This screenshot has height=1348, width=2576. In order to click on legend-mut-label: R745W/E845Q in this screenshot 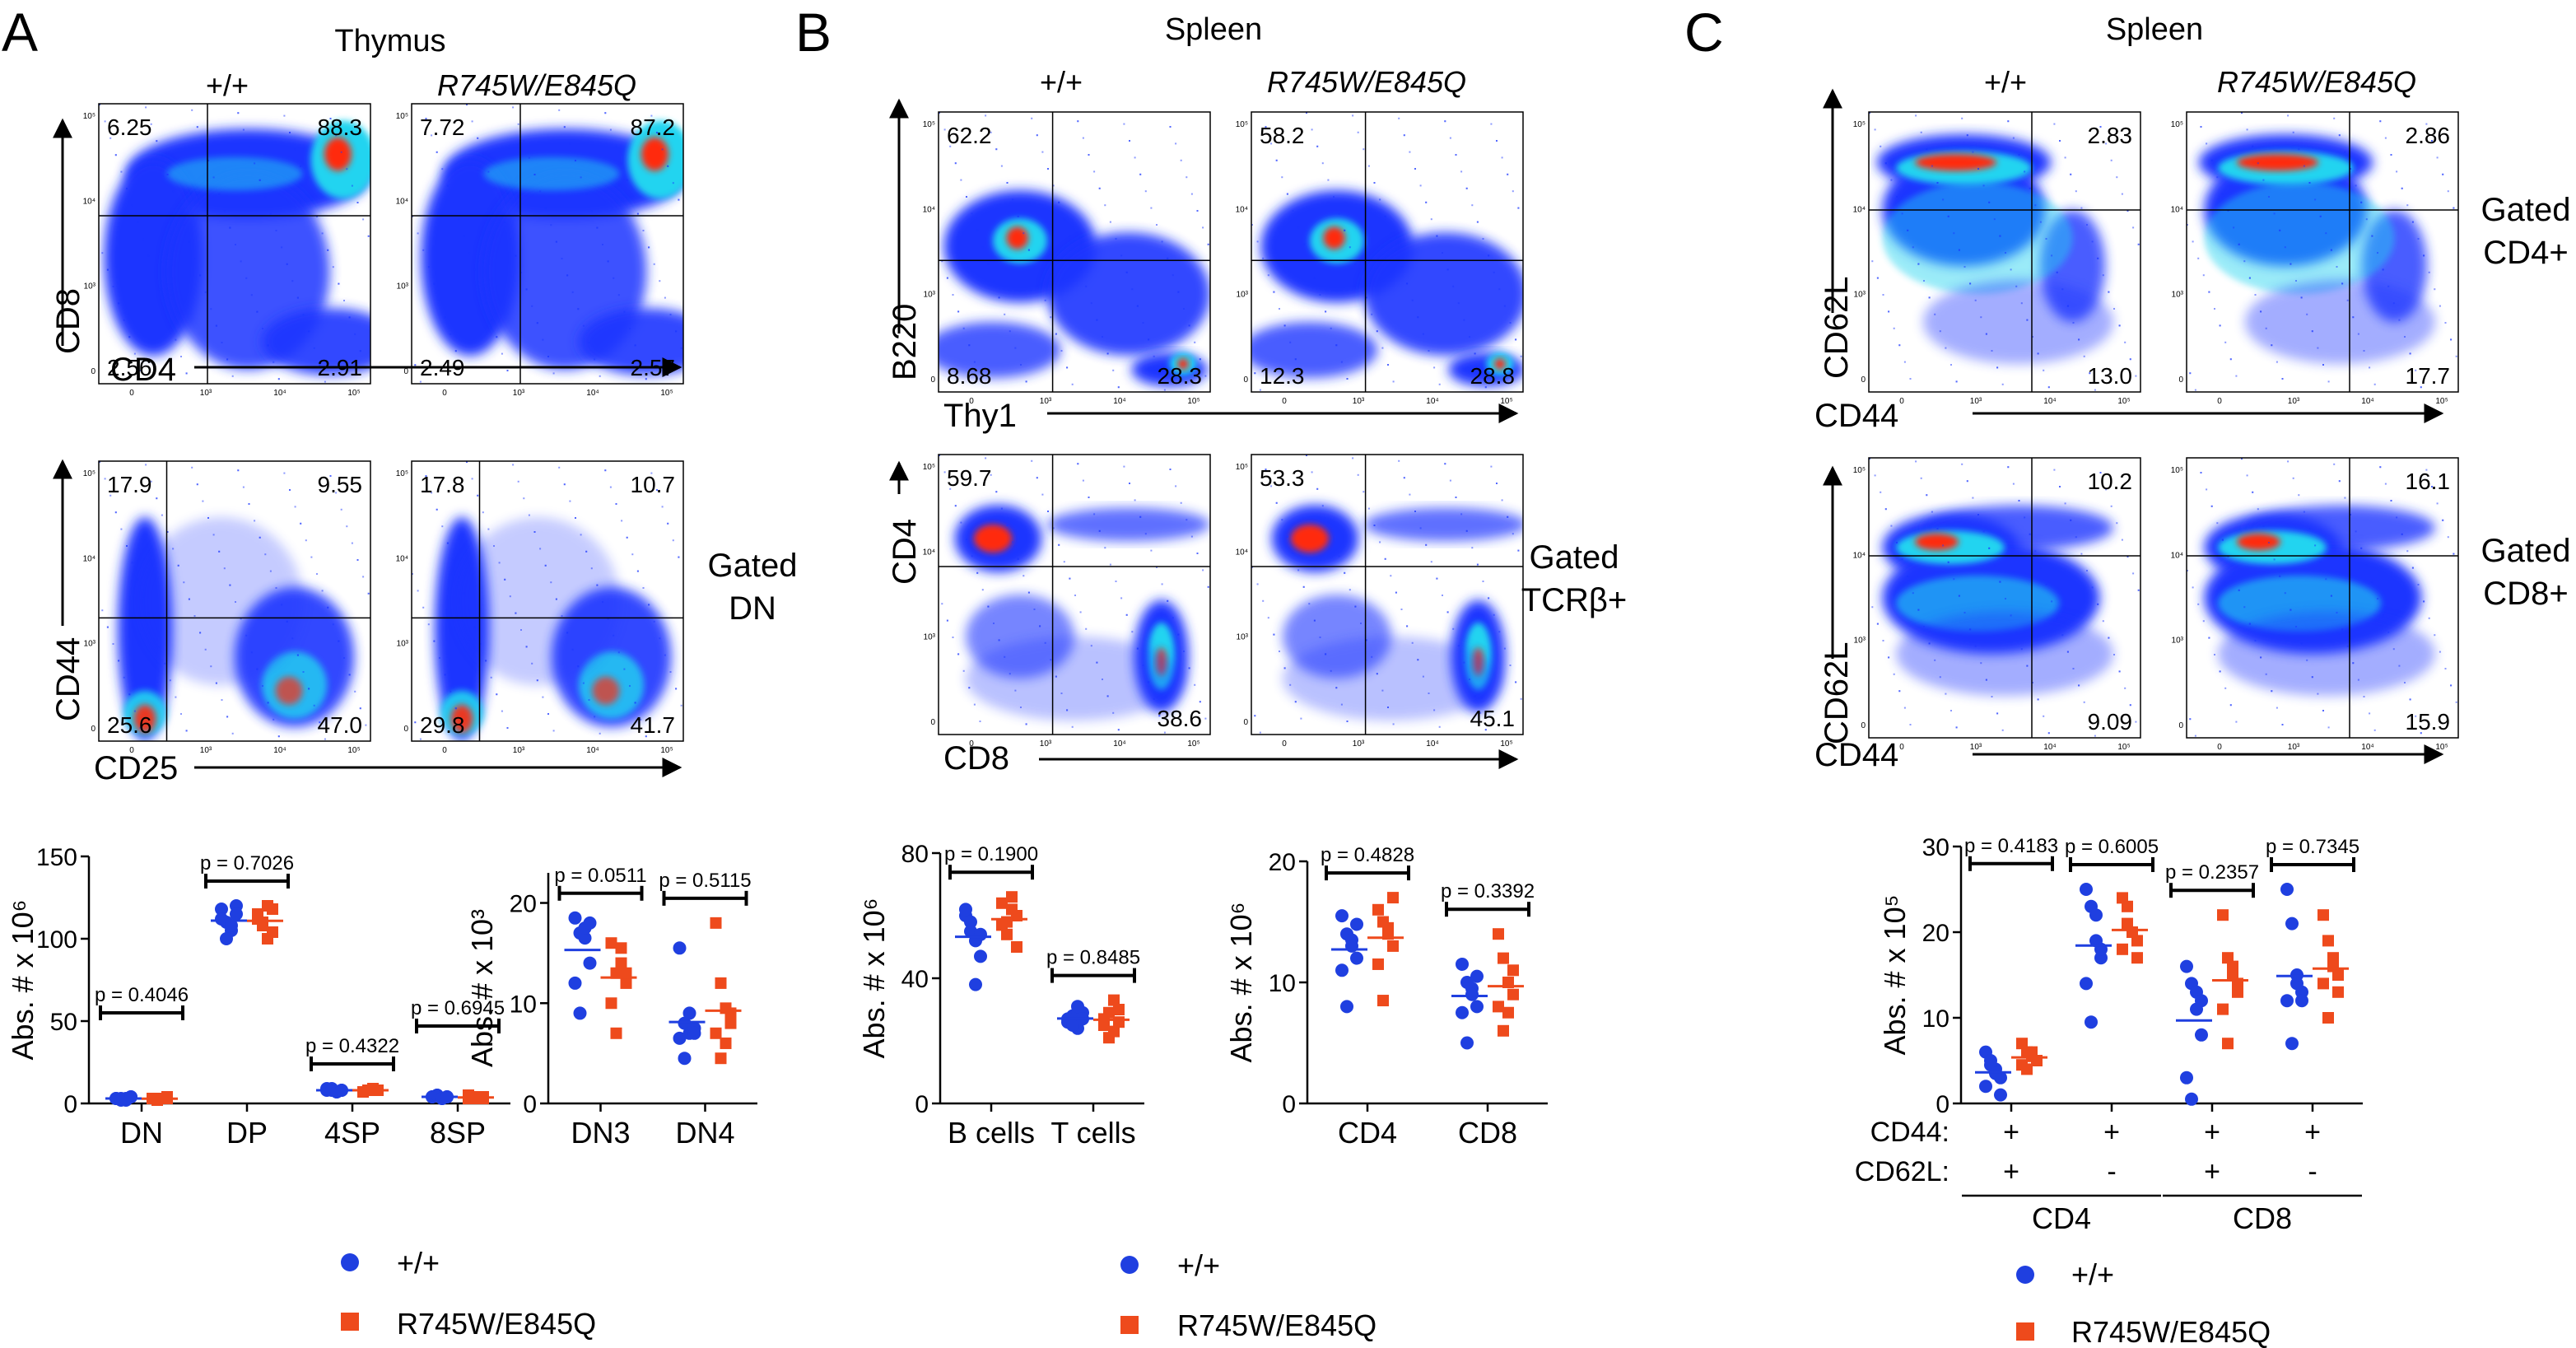, I will do `click(2171, 1331)`.